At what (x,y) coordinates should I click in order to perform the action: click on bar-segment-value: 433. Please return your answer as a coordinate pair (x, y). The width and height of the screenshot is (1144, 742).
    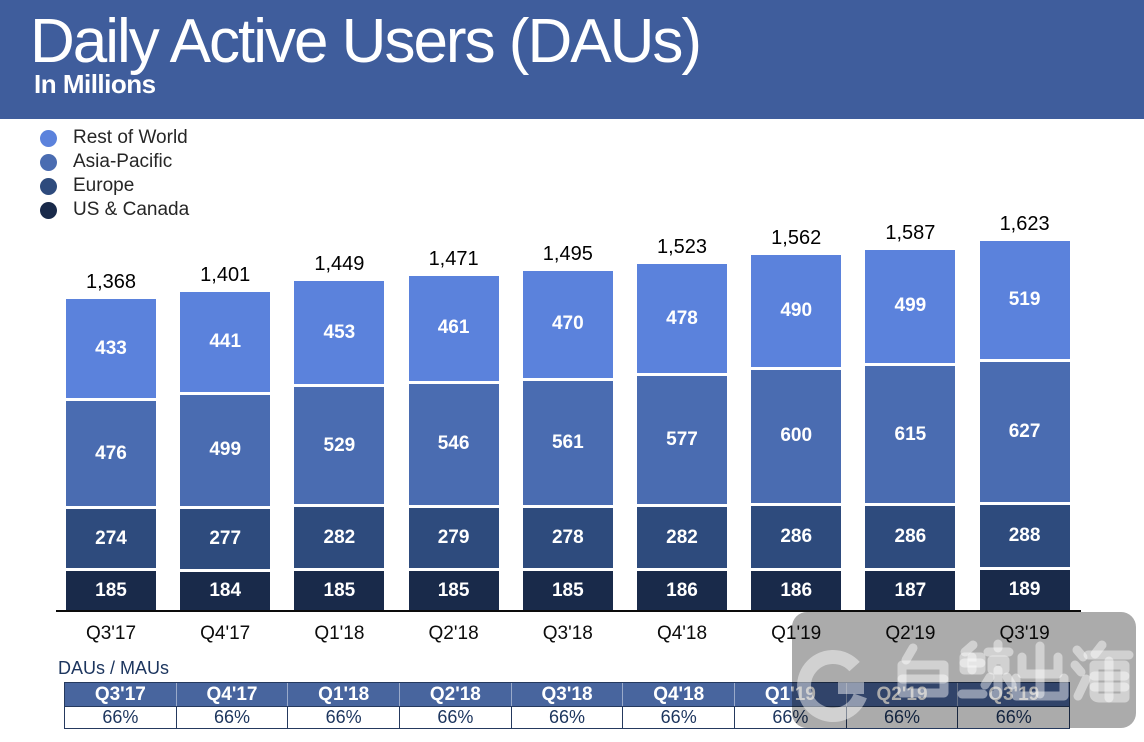
    Looking at the image, I should click on (111, 348).